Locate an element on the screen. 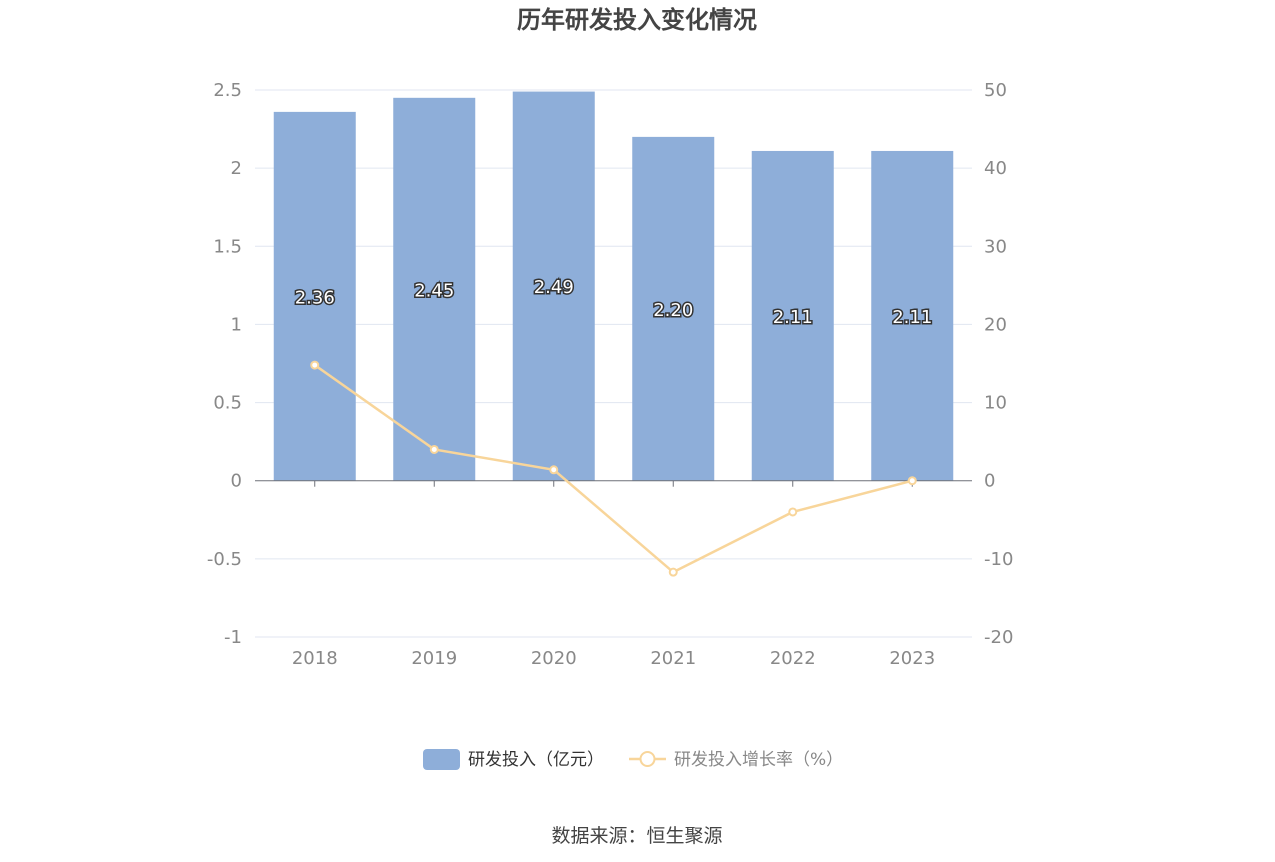  line-point-2022 is located at coordinates (793, 512).